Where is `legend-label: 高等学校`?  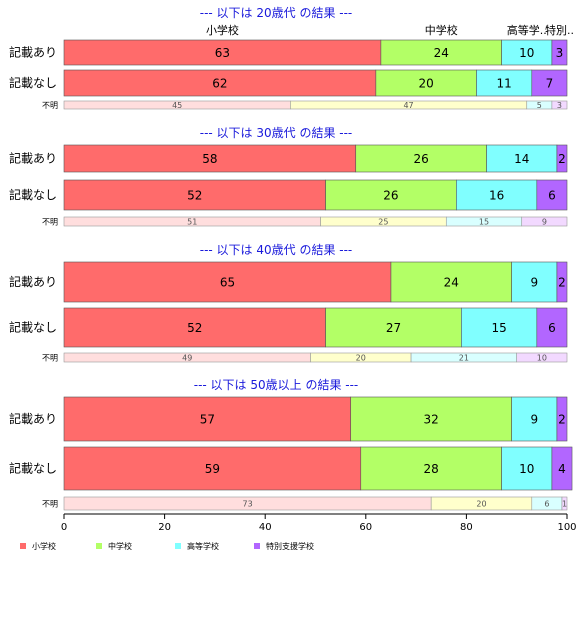
legend-label: 高等学校 is located at coordinates (203, 546).